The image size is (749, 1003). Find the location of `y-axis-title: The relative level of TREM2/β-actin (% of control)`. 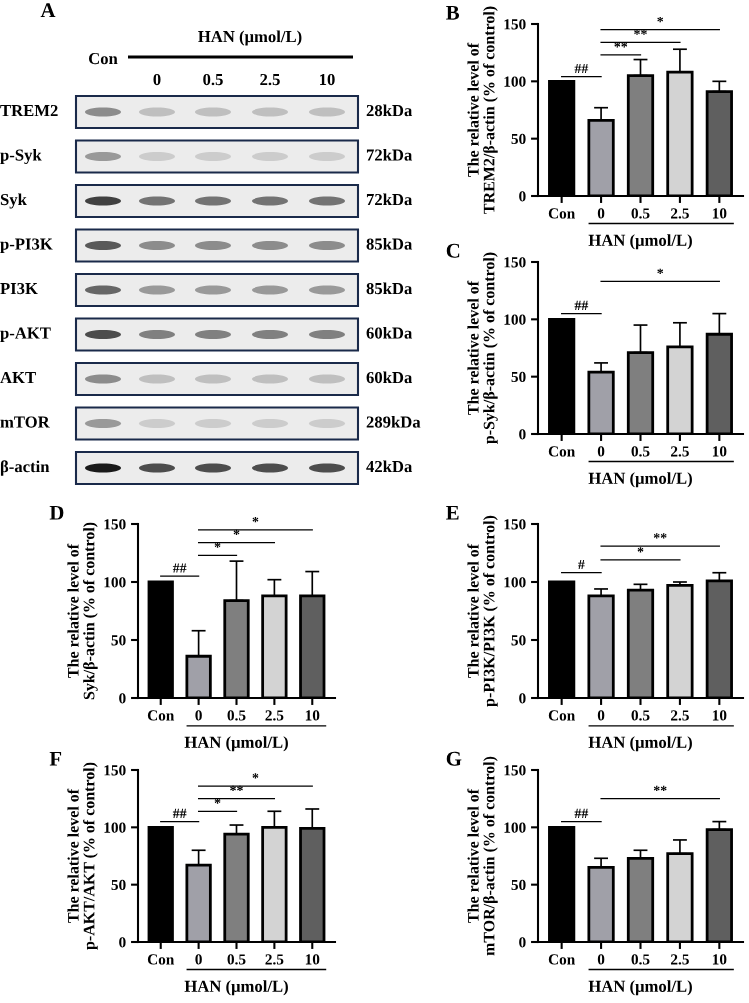

y-axis-title: The relative level of TREM2/β-actin (% of control) is located at coordinates (482, 110).